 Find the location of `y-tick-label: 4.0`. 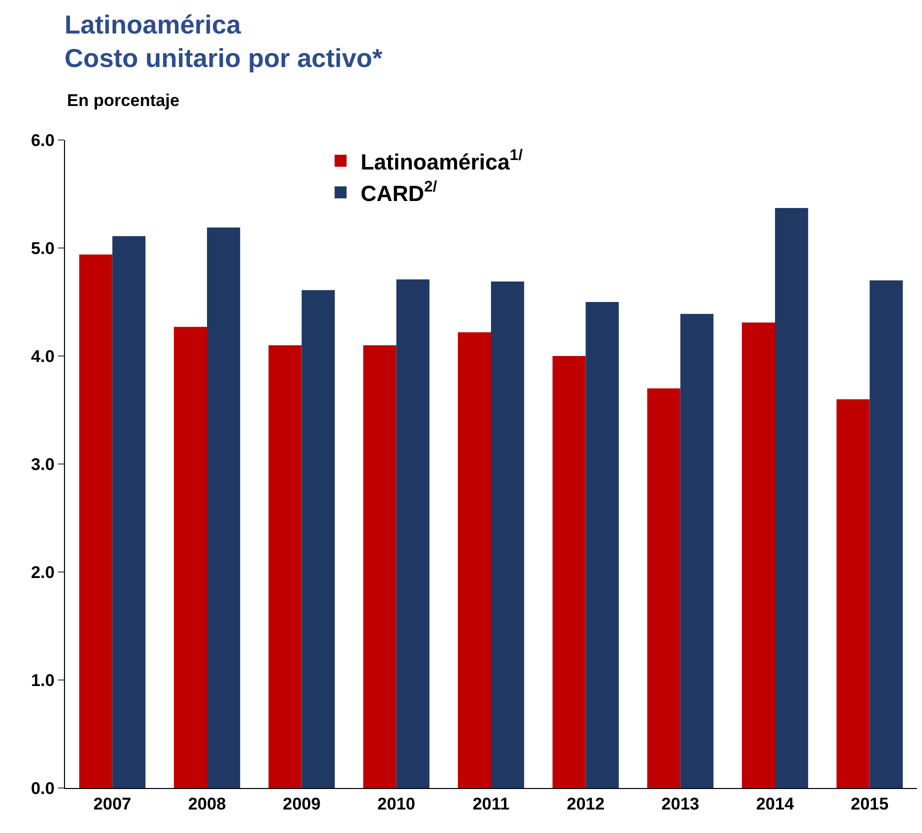

y-tick-label: 4.0 is located at coordinates (42, 356).